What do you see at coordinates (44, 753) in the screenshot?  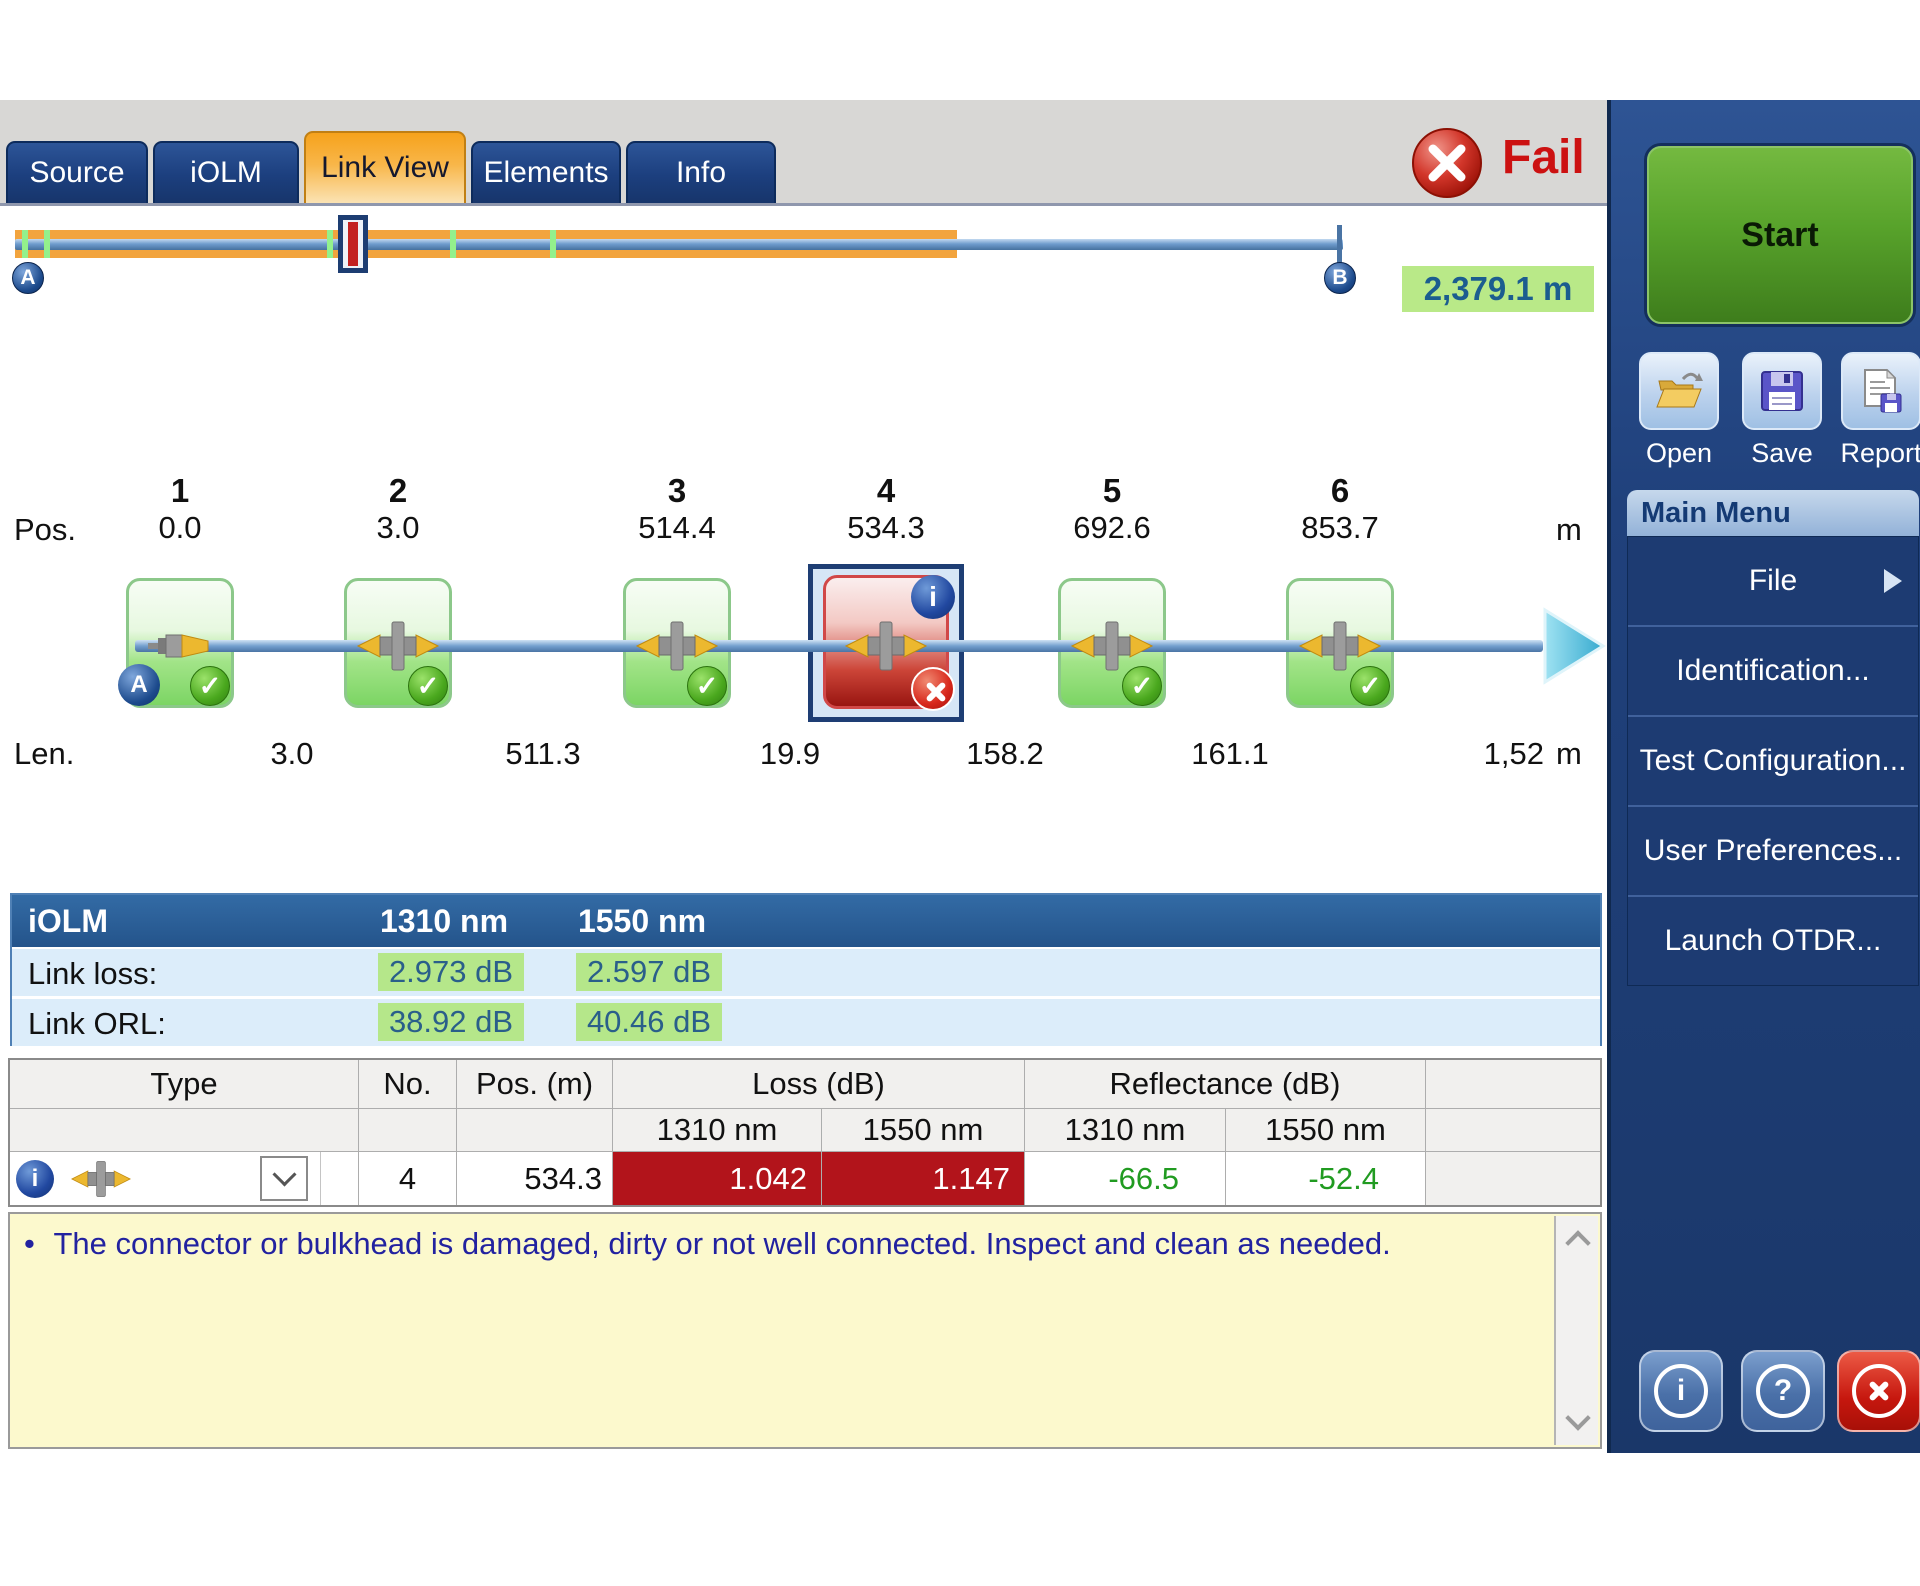 I see `len-row-label: Len.` at bounding box center [44, 753].